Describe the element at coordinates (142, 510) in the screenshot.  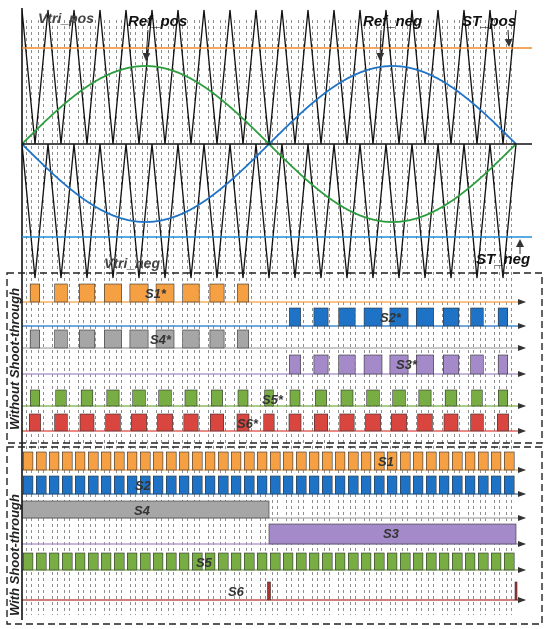
I see `signal-label-with: S4` at that location.